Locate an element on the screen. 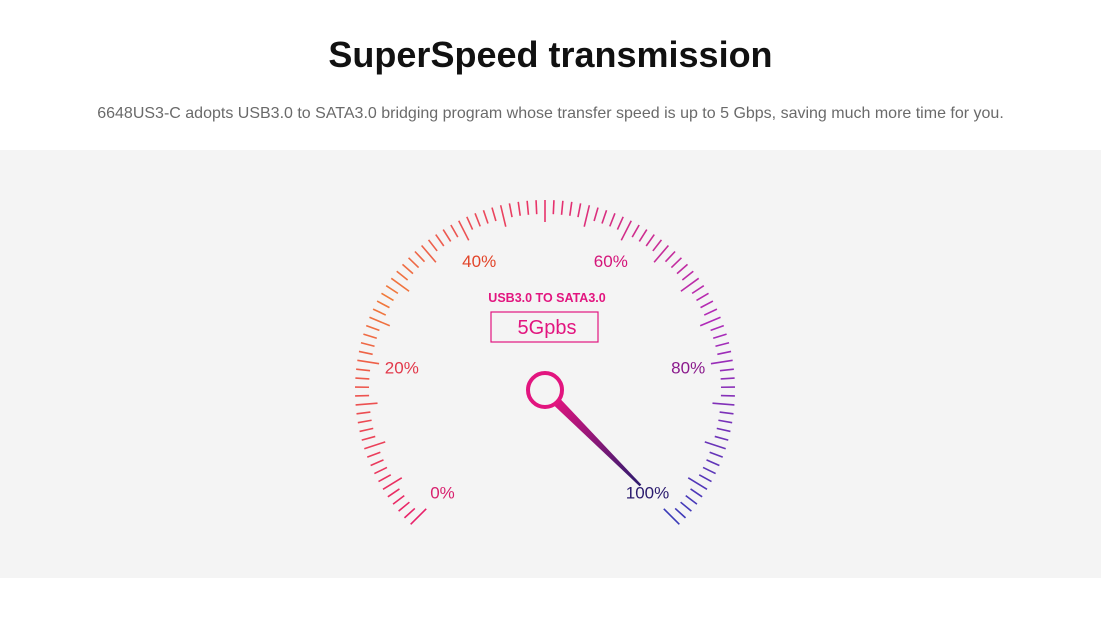  scale-label: 100% is located at coordinates (647, 493).